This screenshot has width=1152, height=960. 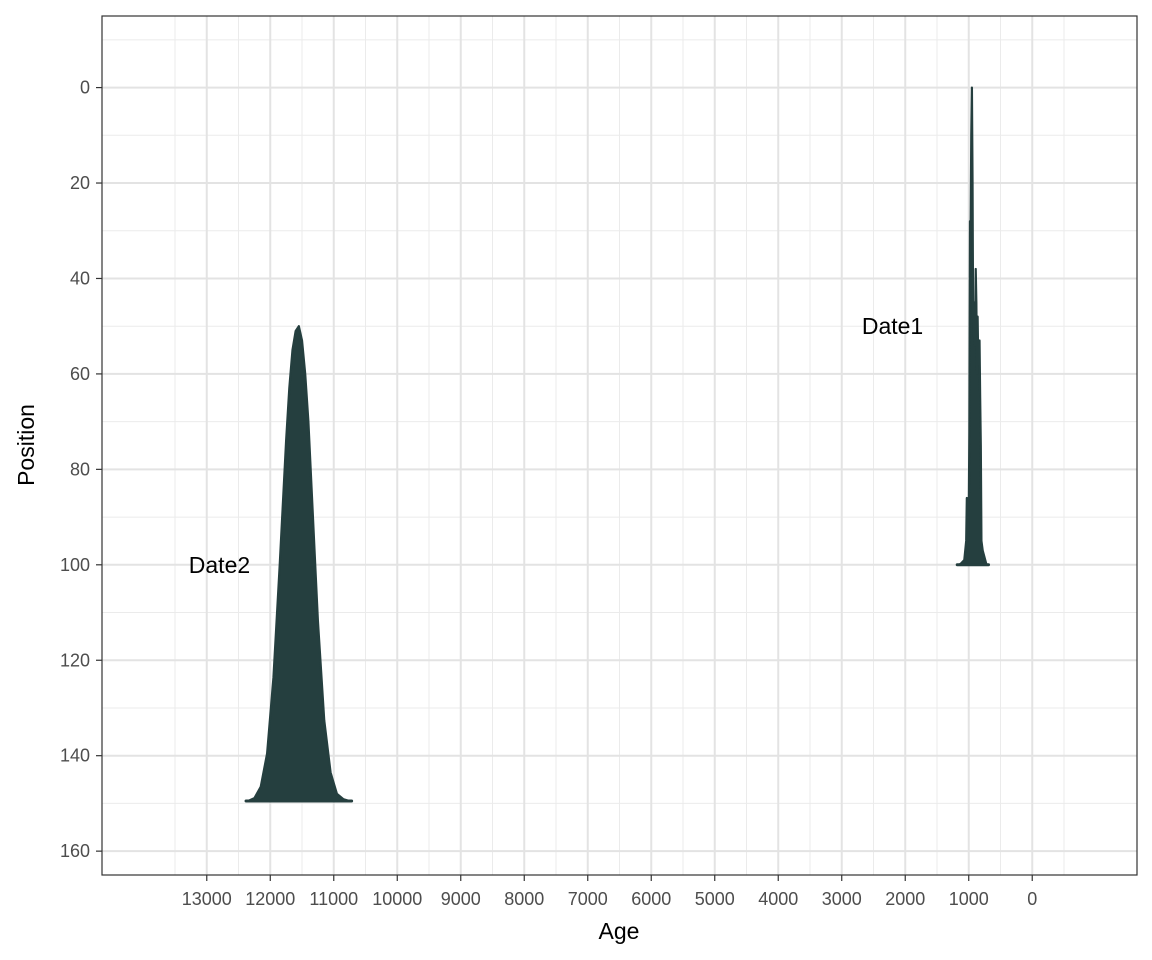 I want to click on x-tick-label: 12000, so click(x=270, y=899).